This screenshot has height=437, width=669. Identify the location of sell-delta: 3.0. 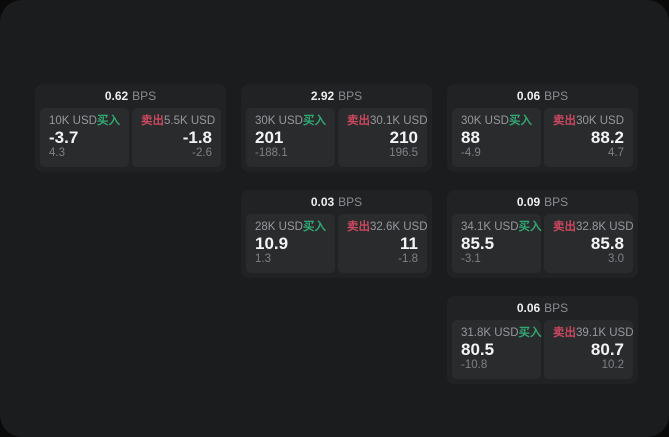
(616, 259).